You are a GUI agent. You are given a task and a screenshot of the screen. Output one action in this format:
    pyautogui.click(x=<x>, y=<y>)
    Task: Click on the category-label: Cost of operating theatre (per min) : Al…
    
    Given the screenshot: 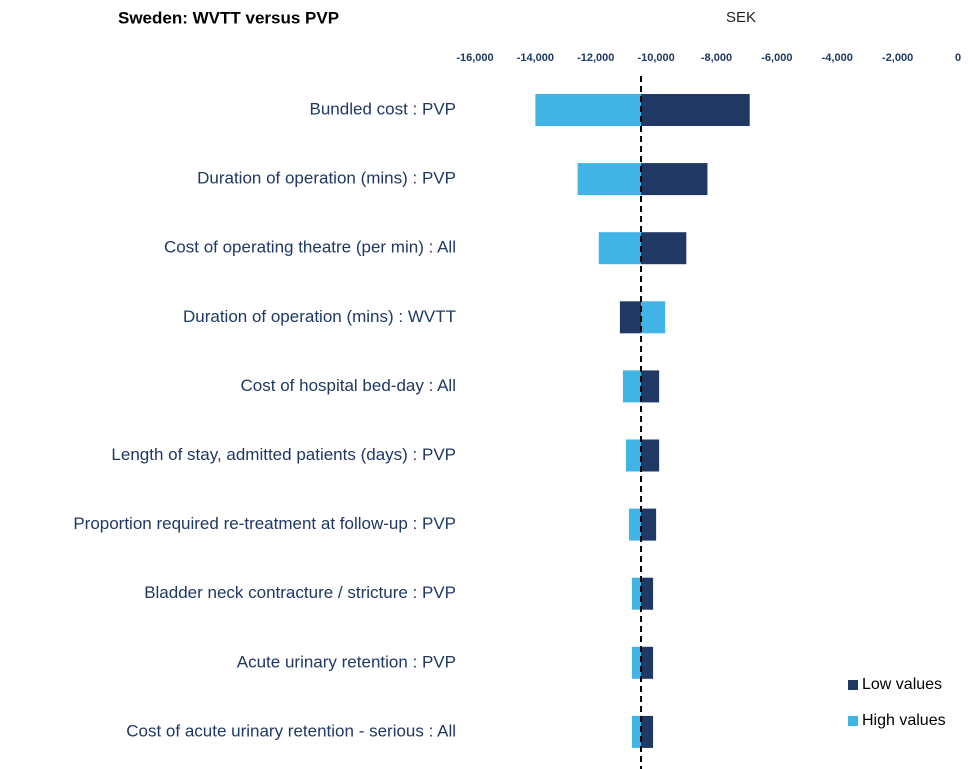 What is the action you would take?
    pyautogui.click(x=310, y=247)
    